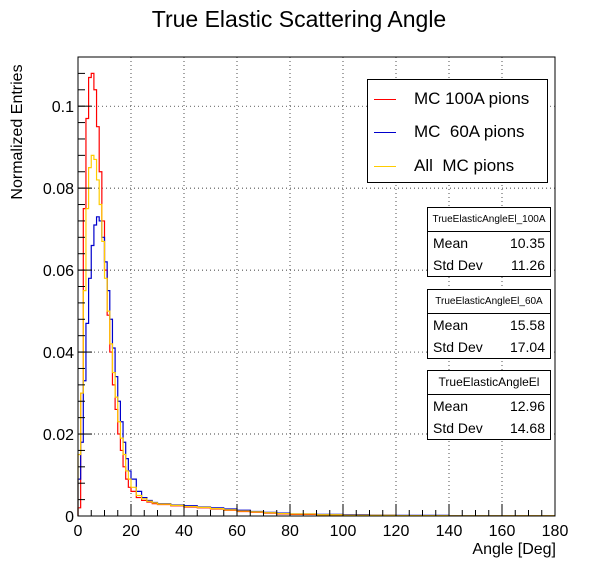 Image resolution: width=598 pixels, height=575 pixels. What do you see at coordinates (527, 243) in the screenshot?
I see `stats-mean-value: 10.35` at bounding box center [527, 243].